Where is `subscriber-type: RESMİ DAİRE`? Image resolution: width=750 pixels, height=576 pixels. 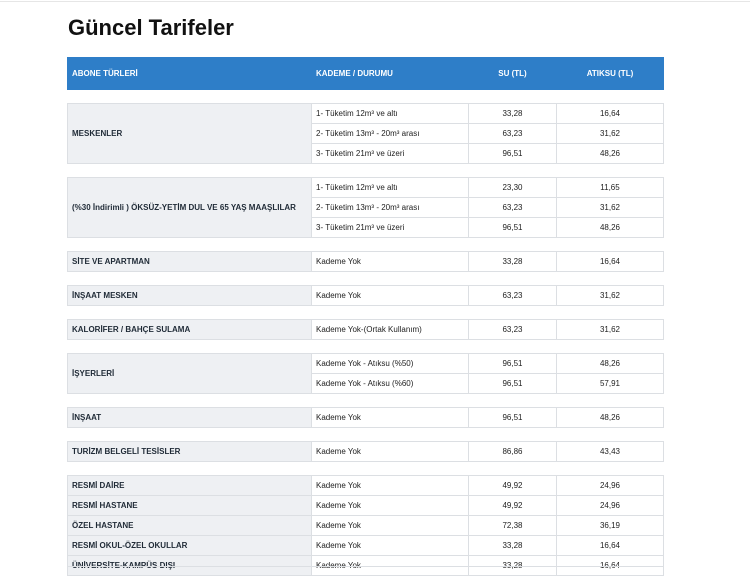
subscriber-type: RESMİ DAİRE is located at coordinates (189, 485).